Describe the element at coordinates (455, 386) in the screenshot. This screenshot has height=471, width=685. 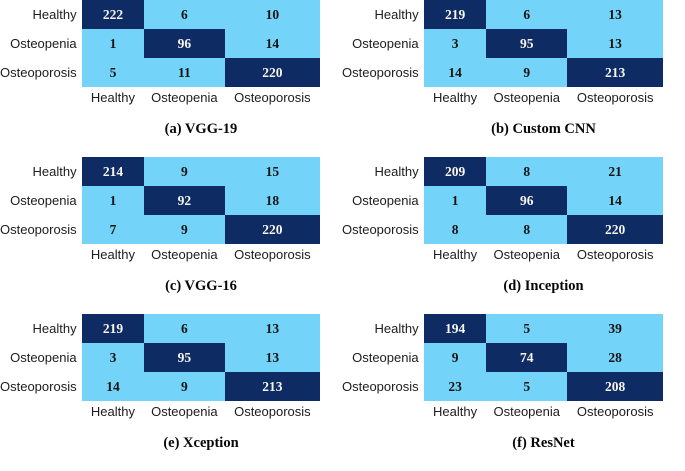
I see `matrix-cell: 23` at that location.